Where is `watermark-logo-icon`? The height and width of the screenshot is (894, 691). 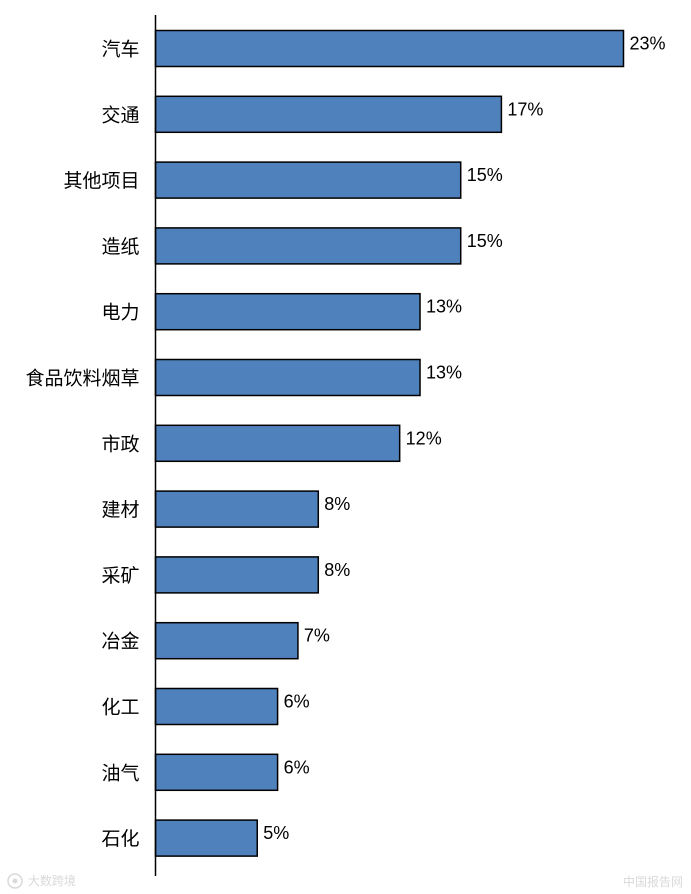
watermark-logo-icon is located at coordinates (15, 881).